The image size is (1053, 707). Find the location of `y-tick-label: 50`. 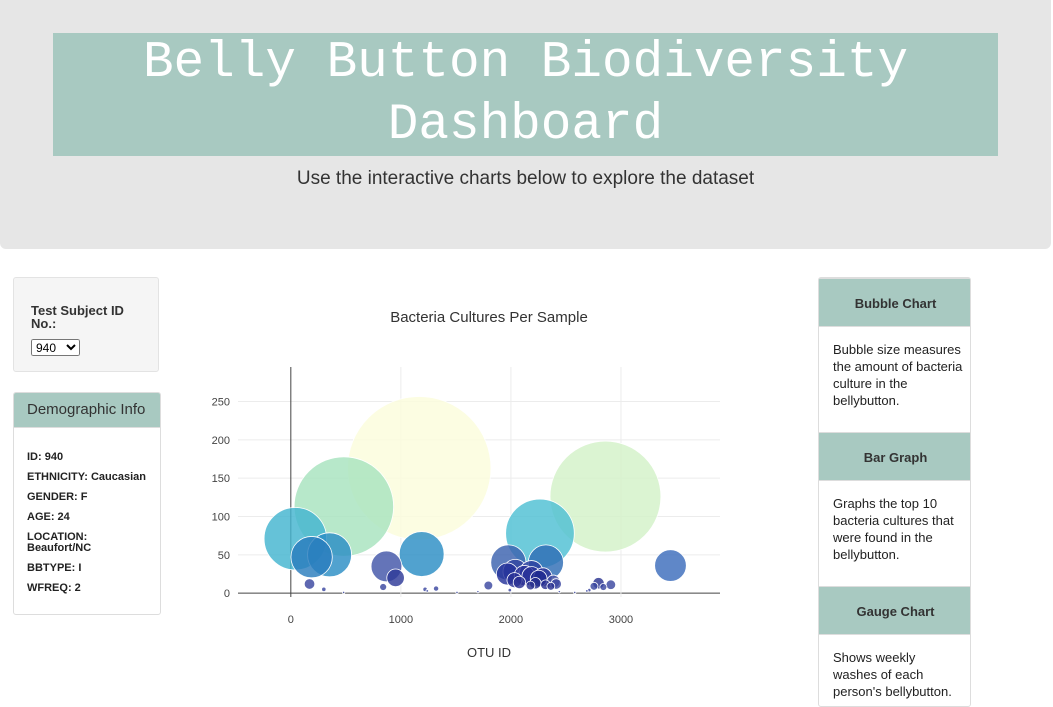

y-tick-label: 50 is located at coordinates (224, 556).